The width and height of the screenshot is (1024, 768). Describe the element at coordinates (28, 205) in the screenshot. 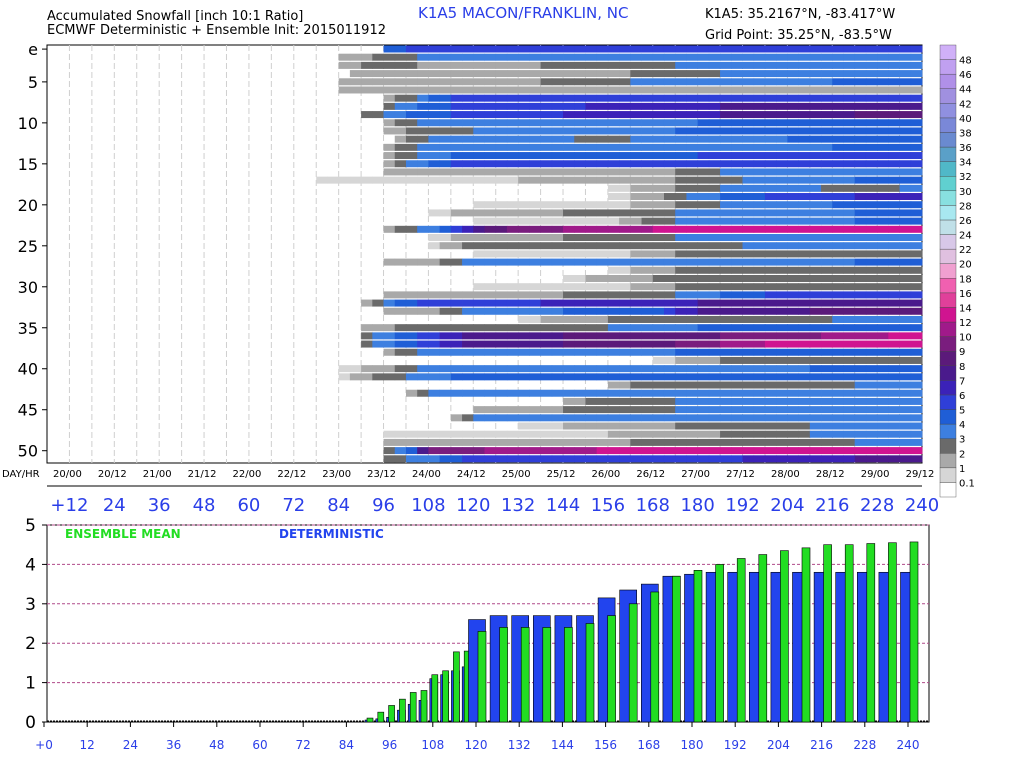

I see `heatmap-row-label: 20` at that location.